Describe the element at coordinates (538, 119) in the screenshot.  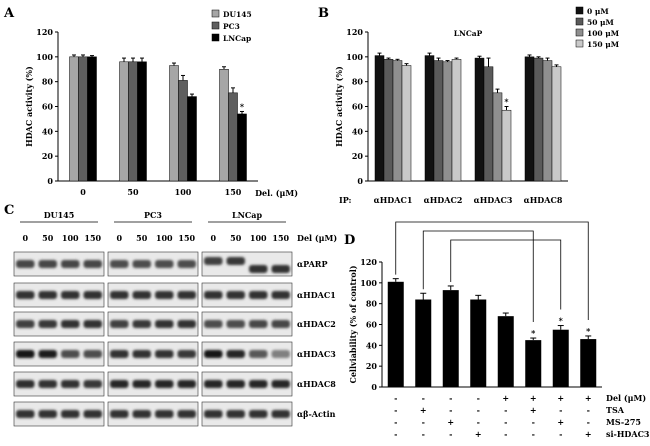
I see `chart-b-bar-αHDAC8-50 μM` at that location.